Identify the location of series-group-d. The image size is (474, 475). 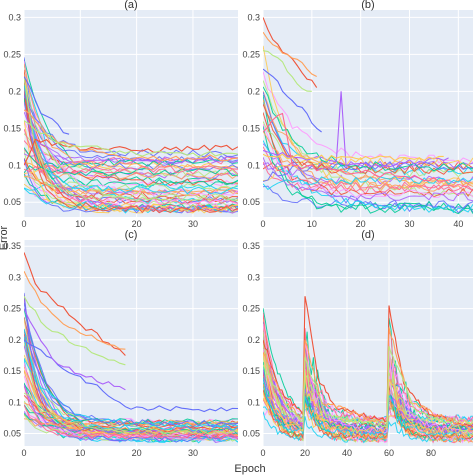
(368, 370).